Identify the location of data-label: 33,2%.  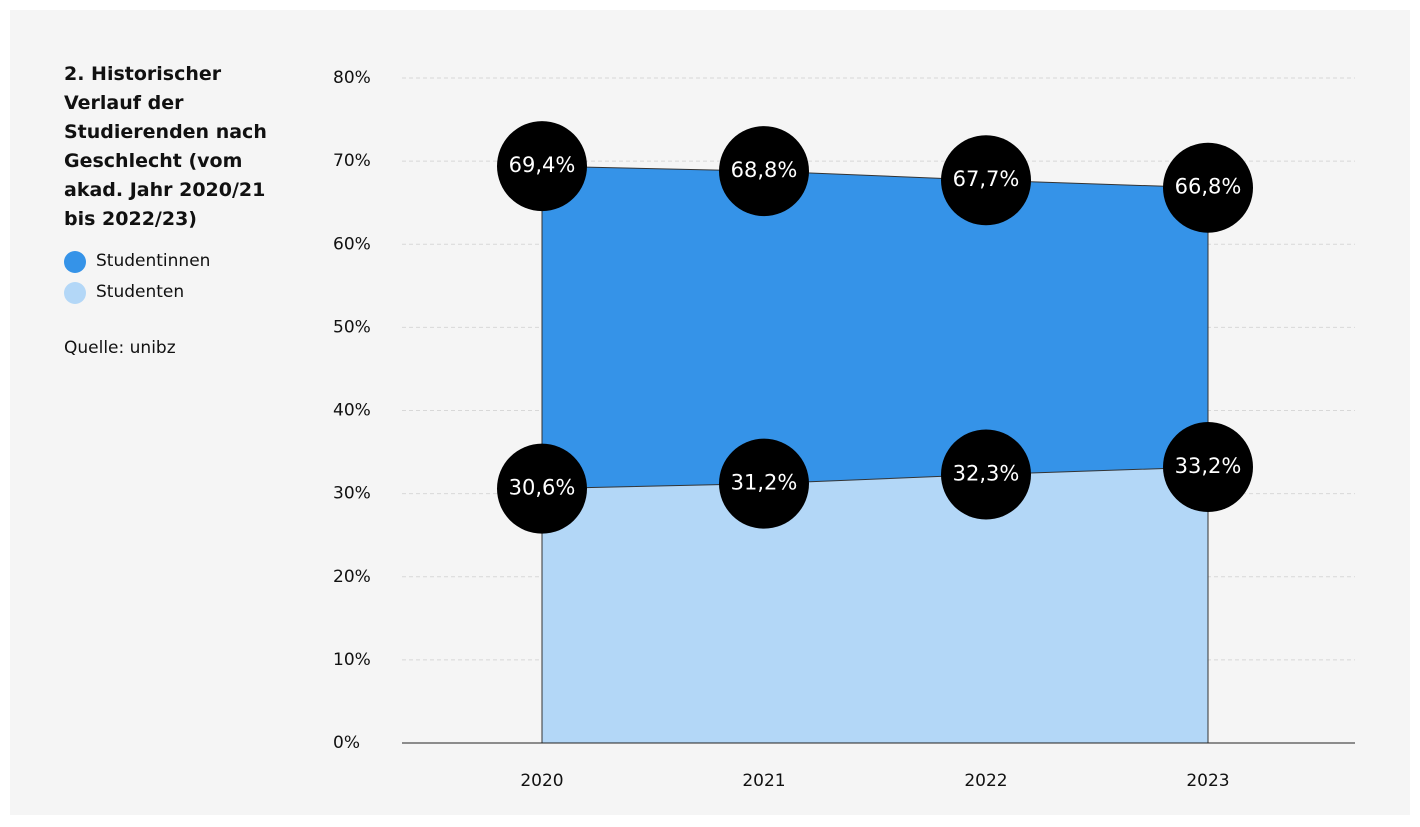
(1208, 466).